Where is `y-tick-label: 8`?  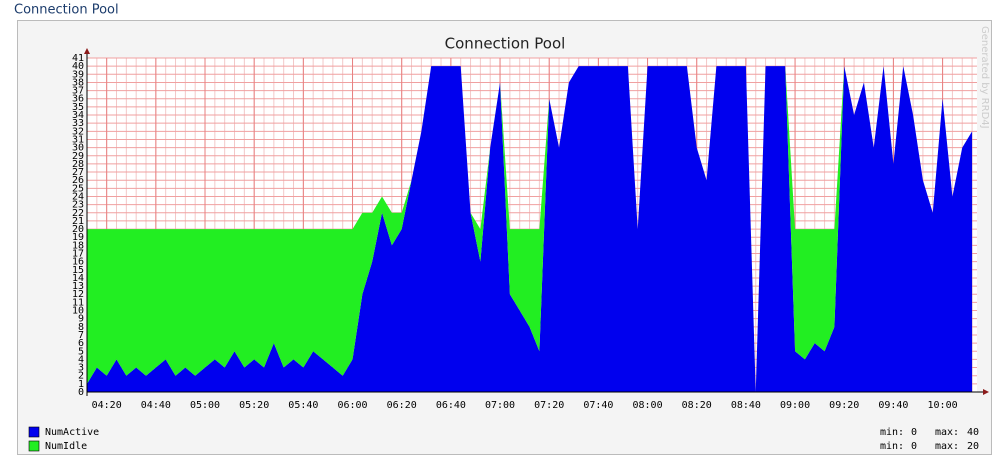 y-tick-label: 8 is located at coordinates (81, 327).